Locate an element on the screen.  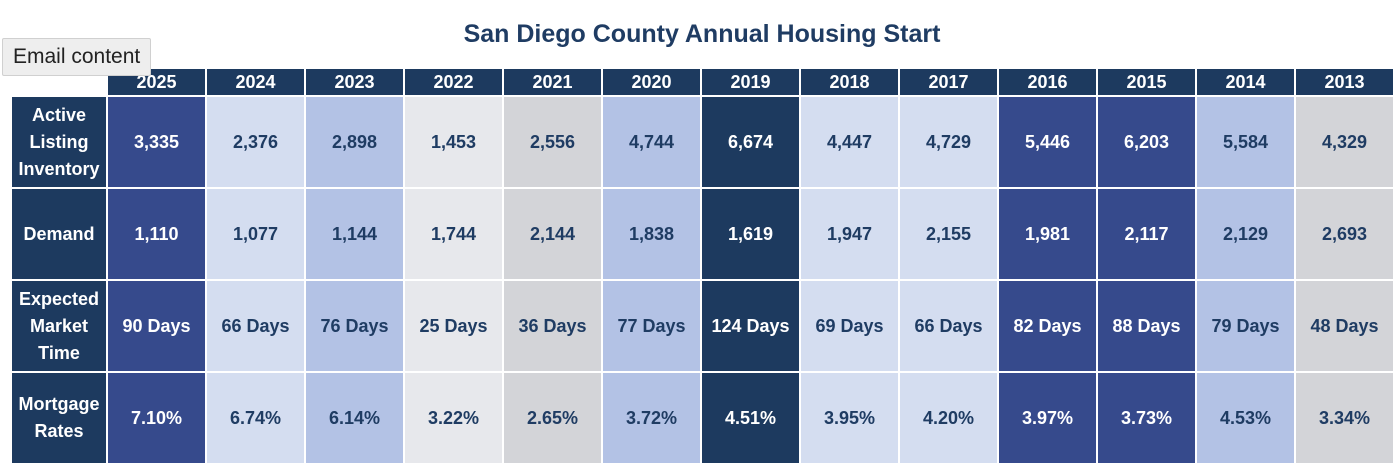
table-cell: 4.53% is located at coordinates (1245, 418).